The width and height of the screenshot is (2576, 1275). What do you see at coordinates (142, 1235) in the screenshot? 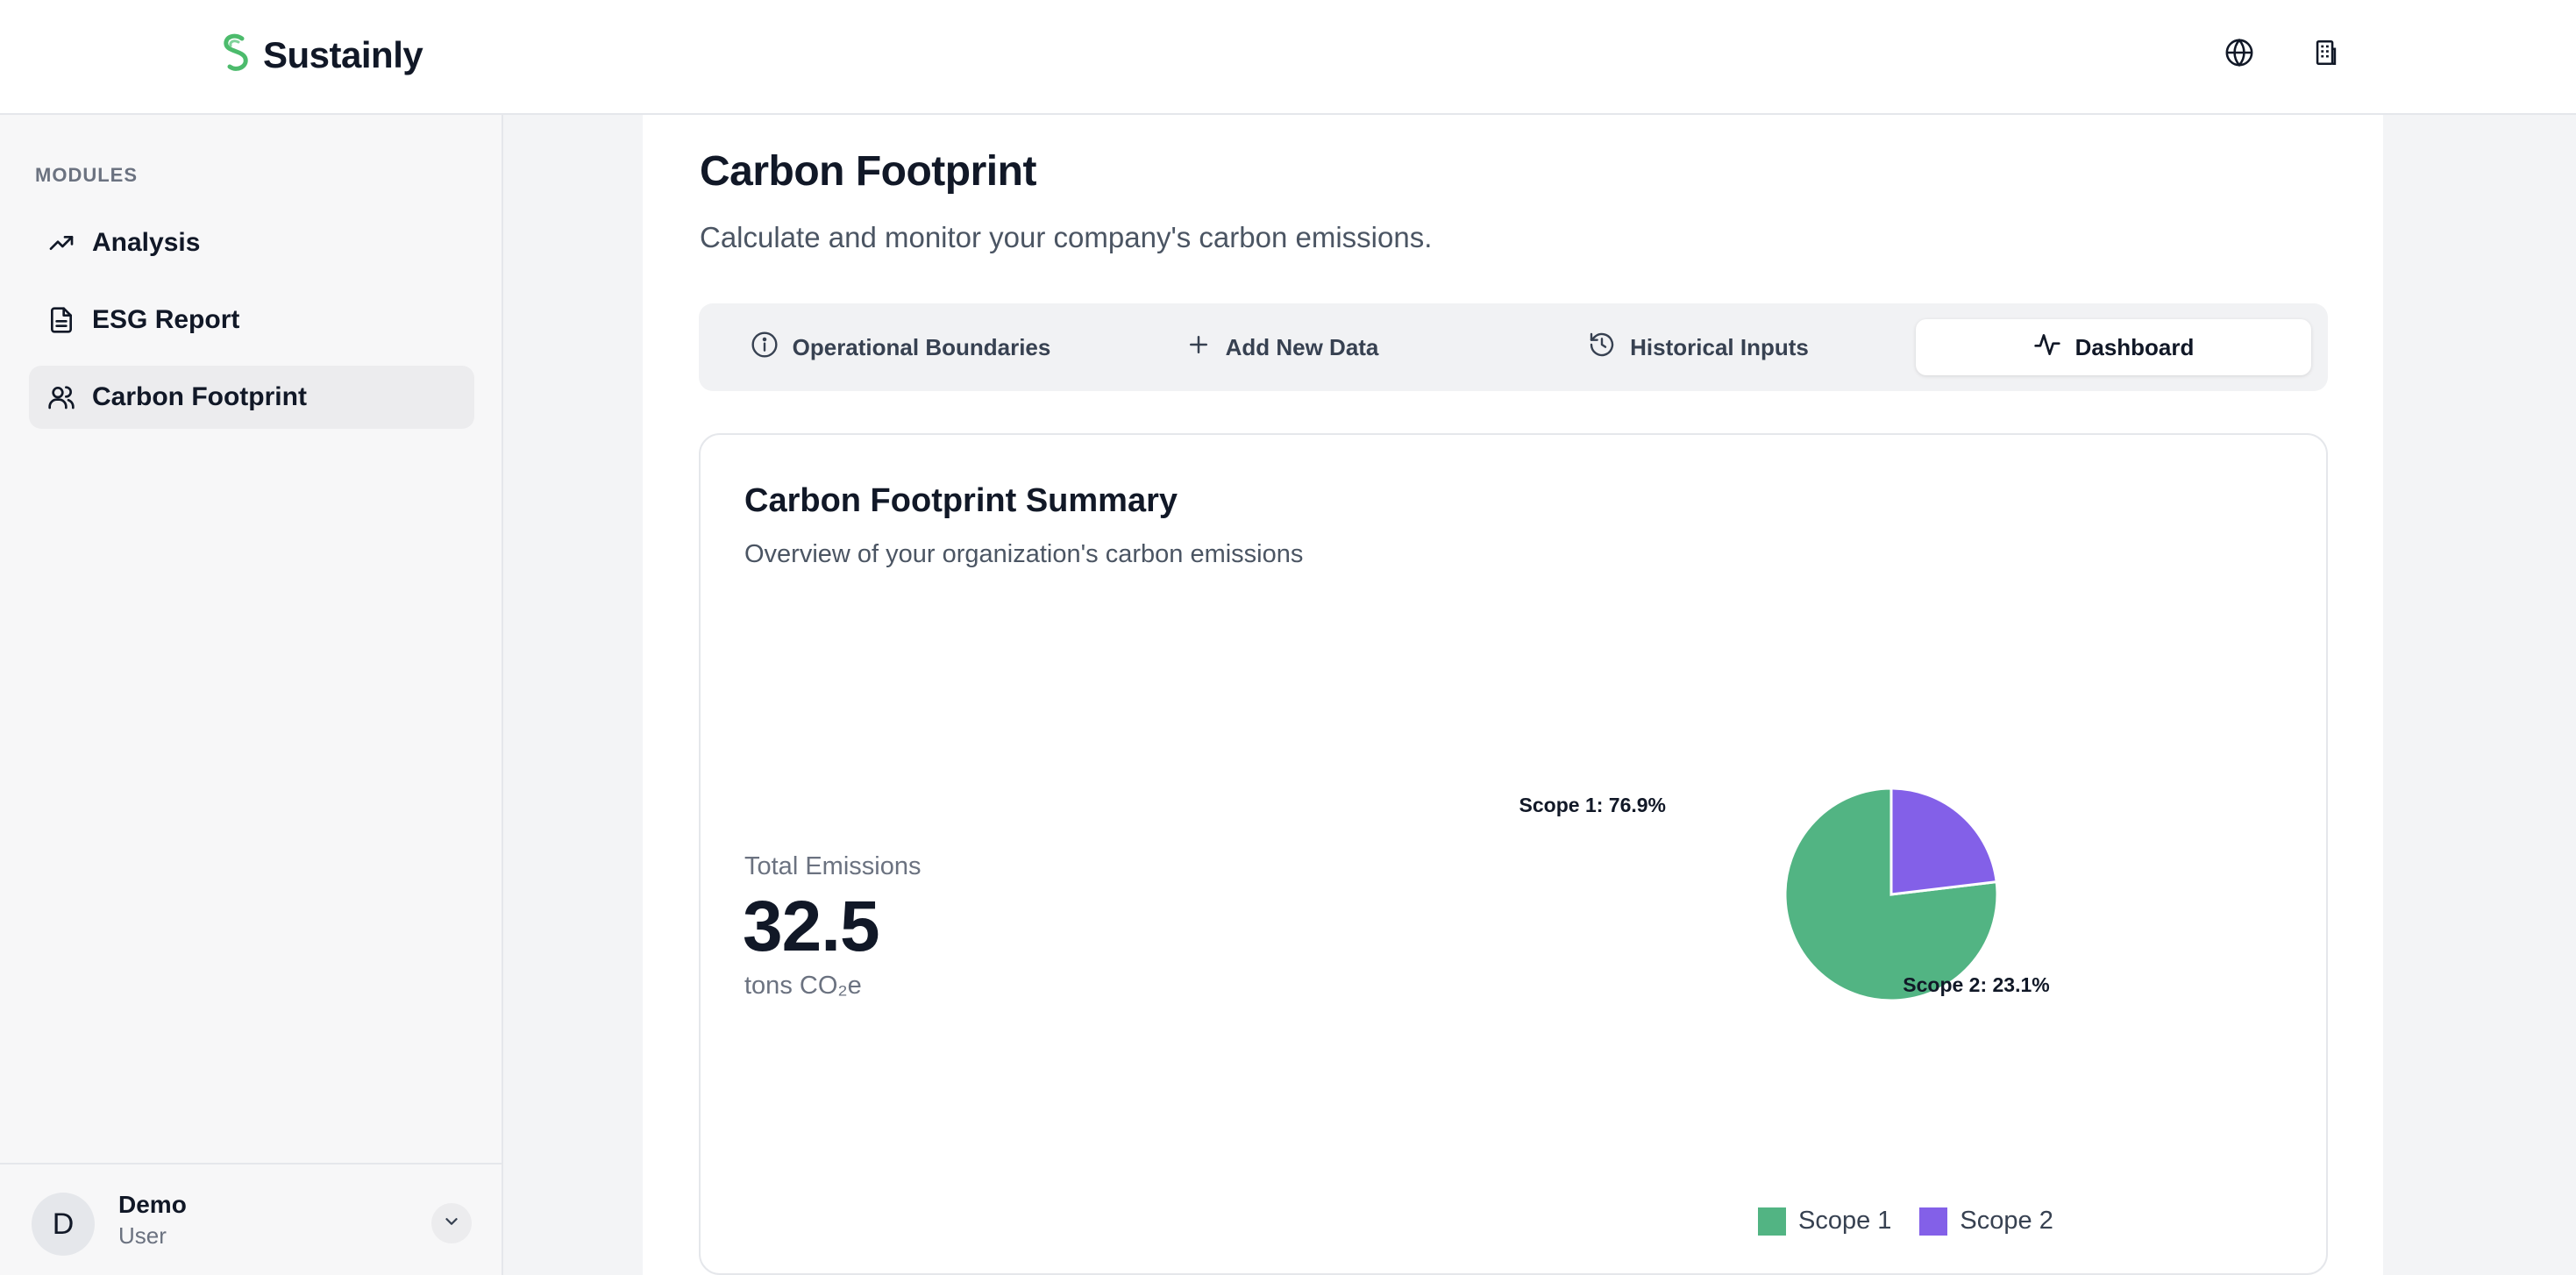
I see `user-role: User` at bounding box center [142, 1235].